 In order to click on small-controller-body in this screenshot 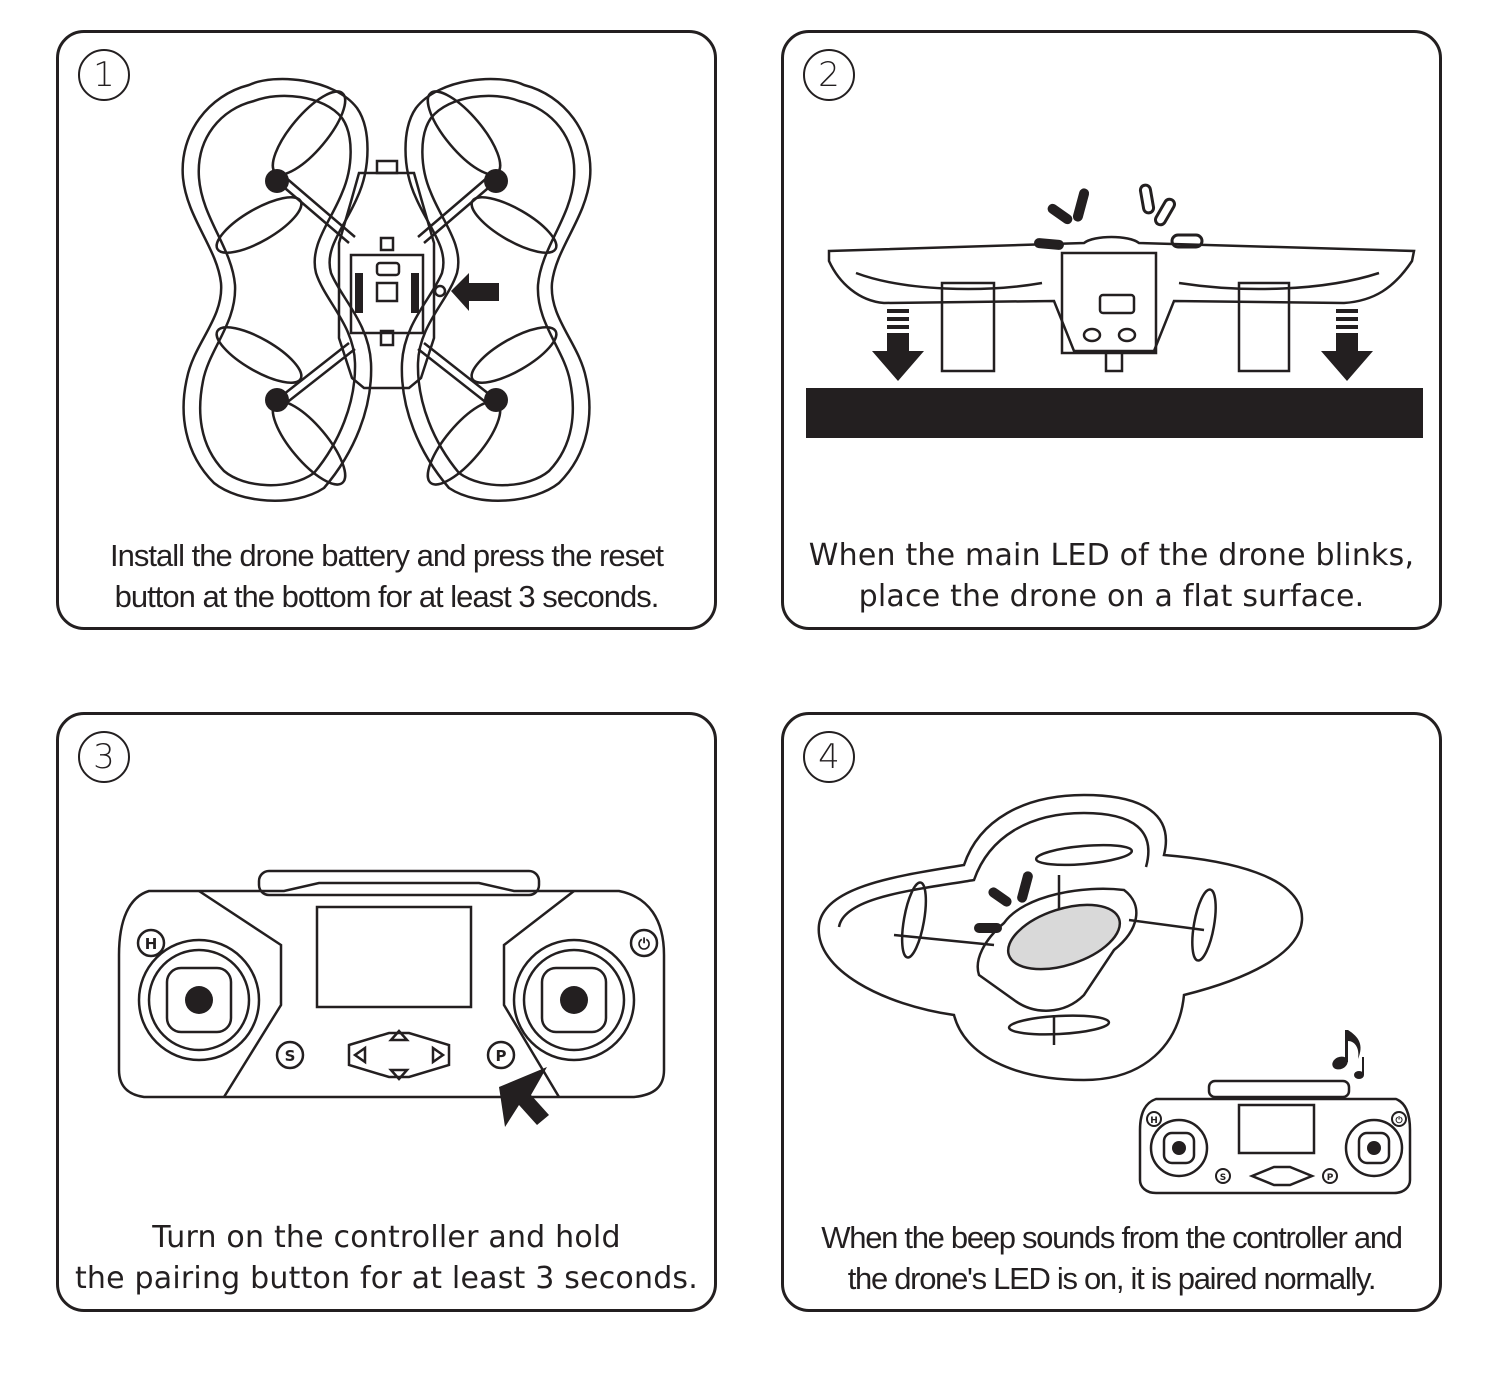, I will do `click(1275, 1146)`.